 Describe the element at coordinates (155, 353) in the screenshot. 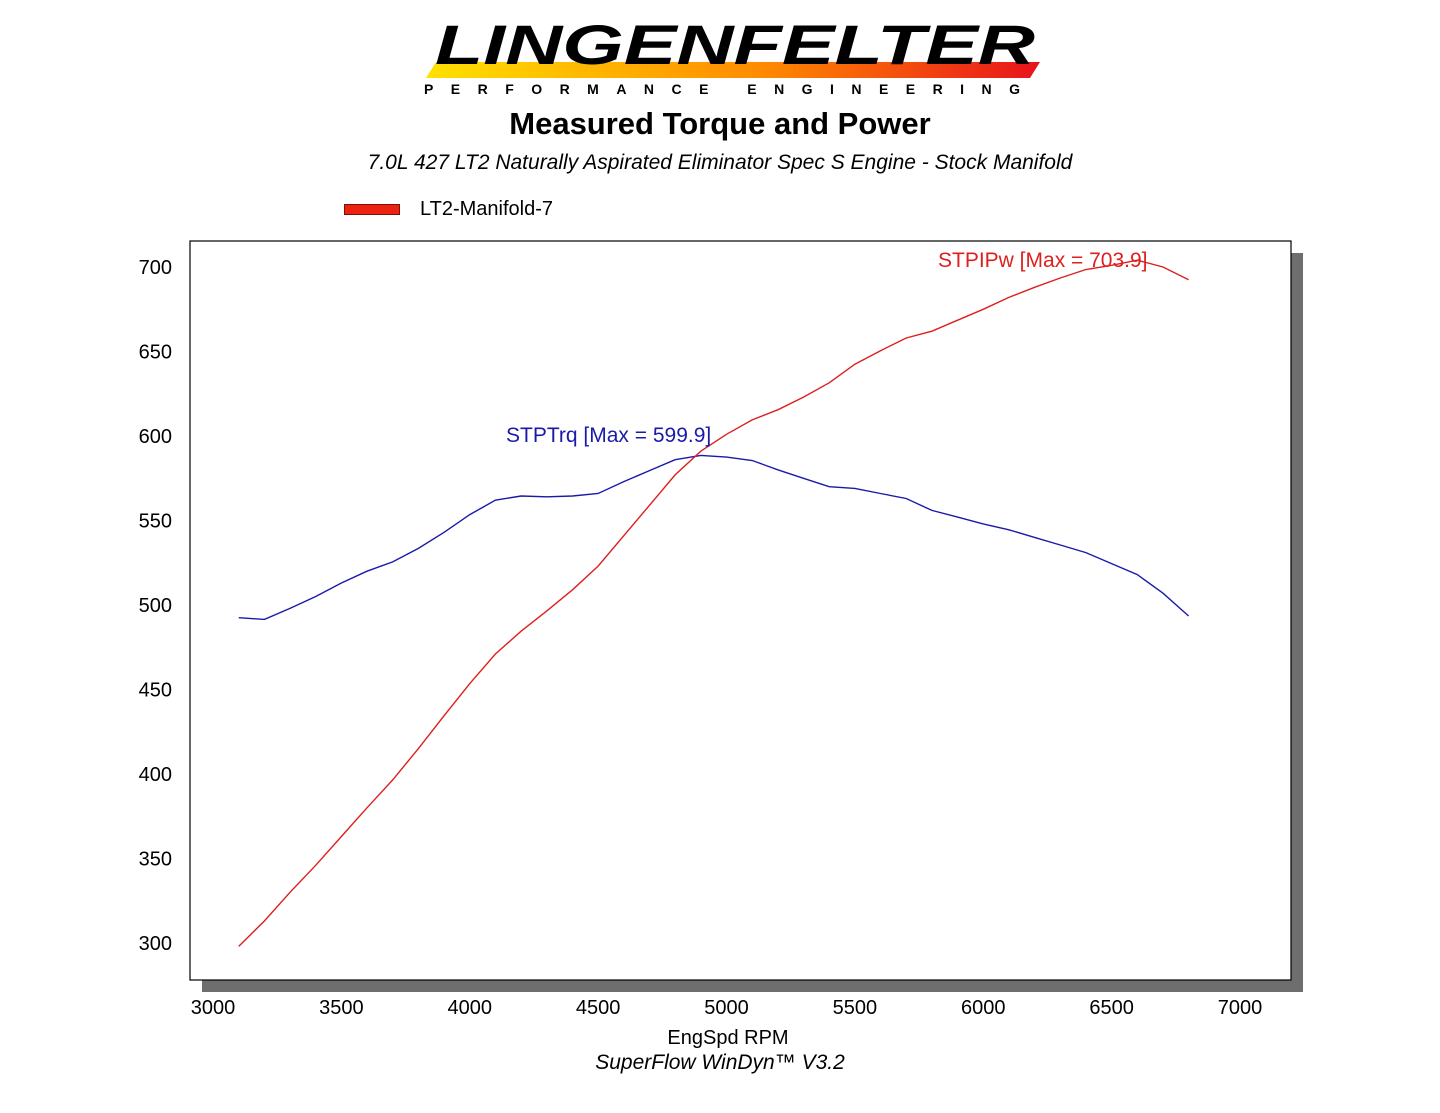

I see `y-tick-label: 650` at that location.